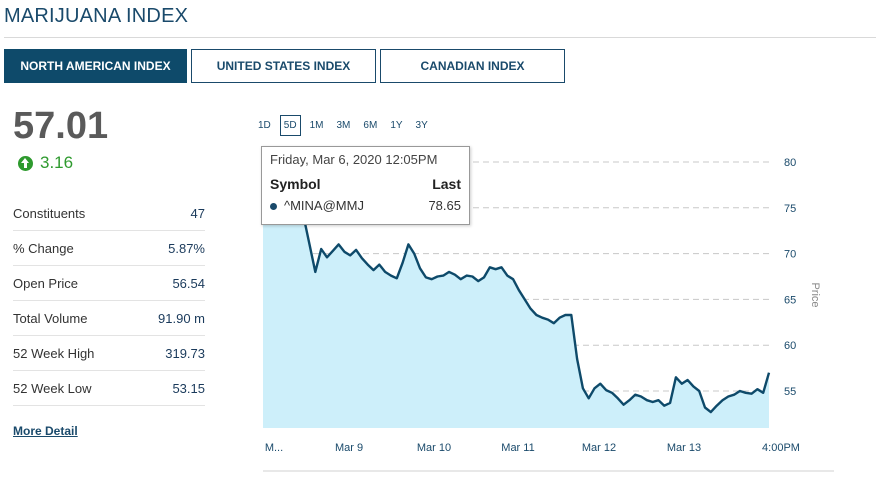 This screenshot has height=482, width=882. Describe the element at coordinates (273, 207) in the screenshot. I see `series-dot-icon` at that location.